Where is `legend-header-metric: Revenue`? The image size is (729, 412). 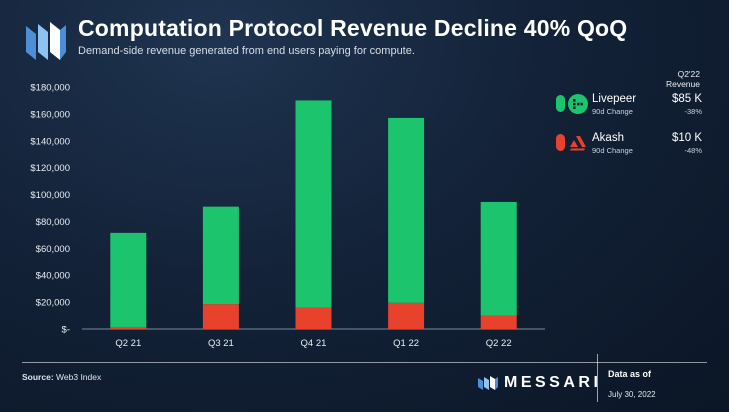 legend-header-metric: Revenue is located at coordinates (682, 84).